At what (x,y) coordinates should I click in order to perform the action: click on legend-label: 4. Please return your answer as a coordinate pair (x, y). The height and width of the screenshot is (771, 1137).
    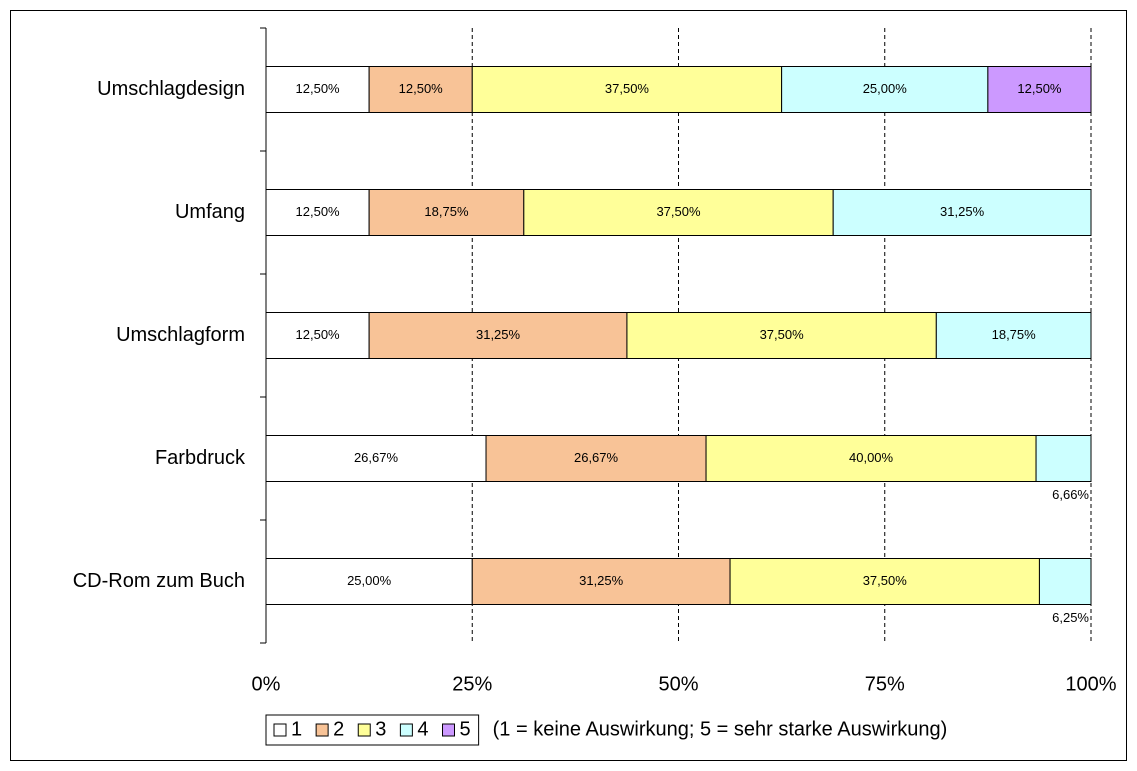
    Looking at the image, I should click on (422, 729).